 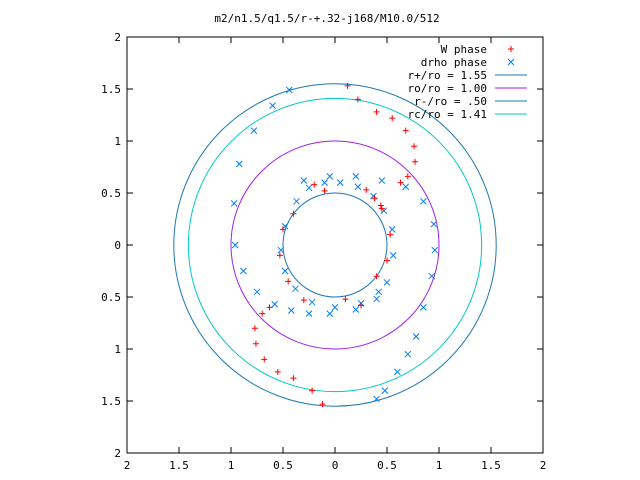 What do you see at coordinates (117, 141) in the screenshot?
I see `y-tick-label-2: 1` at bounding box center [117, 141].